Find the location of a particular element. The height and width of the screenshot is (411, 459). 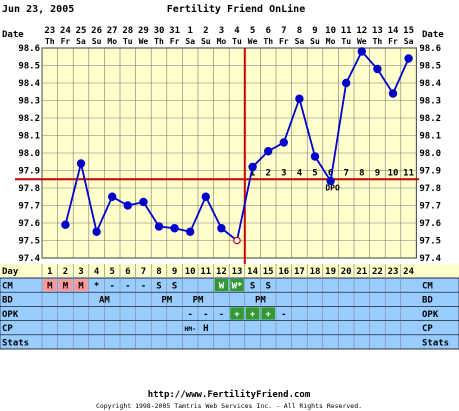

date-weekday: Fr is located at coordinates (175, 41).